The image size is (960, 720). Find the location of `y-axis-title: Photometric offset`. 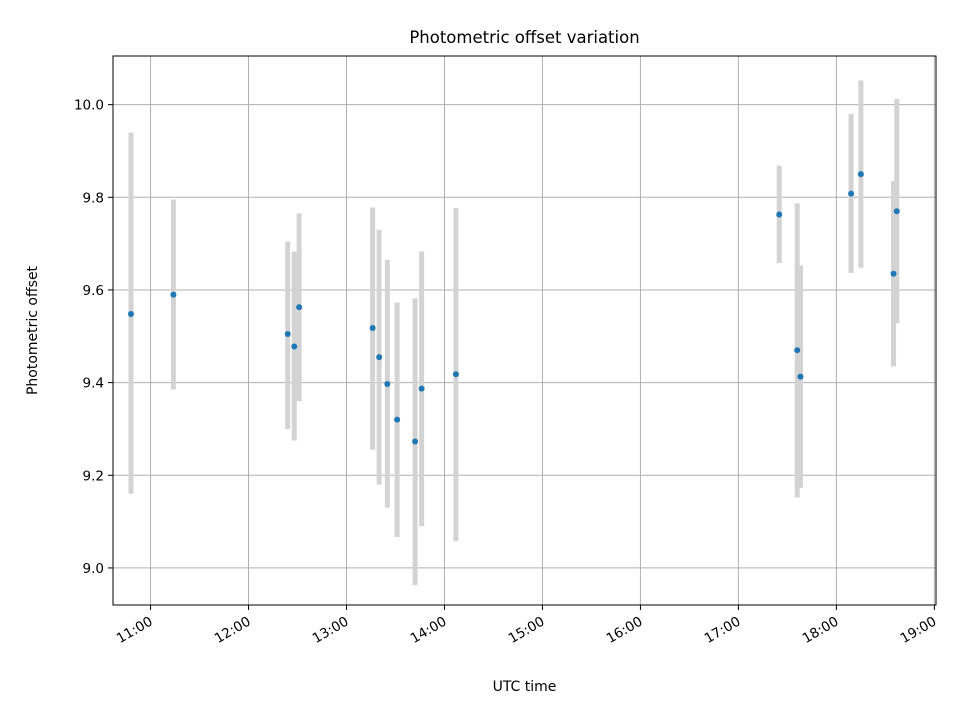

y-axis-title: Photometric offset is located at coordinates (33, 330).